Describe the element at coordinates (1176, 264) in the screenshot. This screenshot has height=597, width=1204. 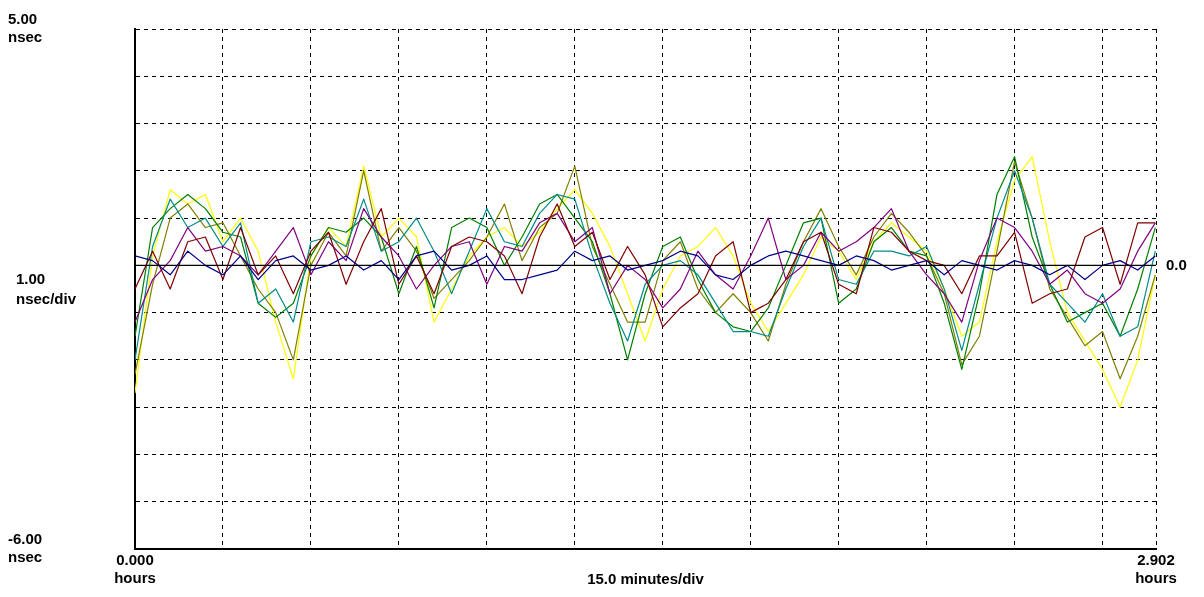
I see `ref-line-label: 0.0` at that location.